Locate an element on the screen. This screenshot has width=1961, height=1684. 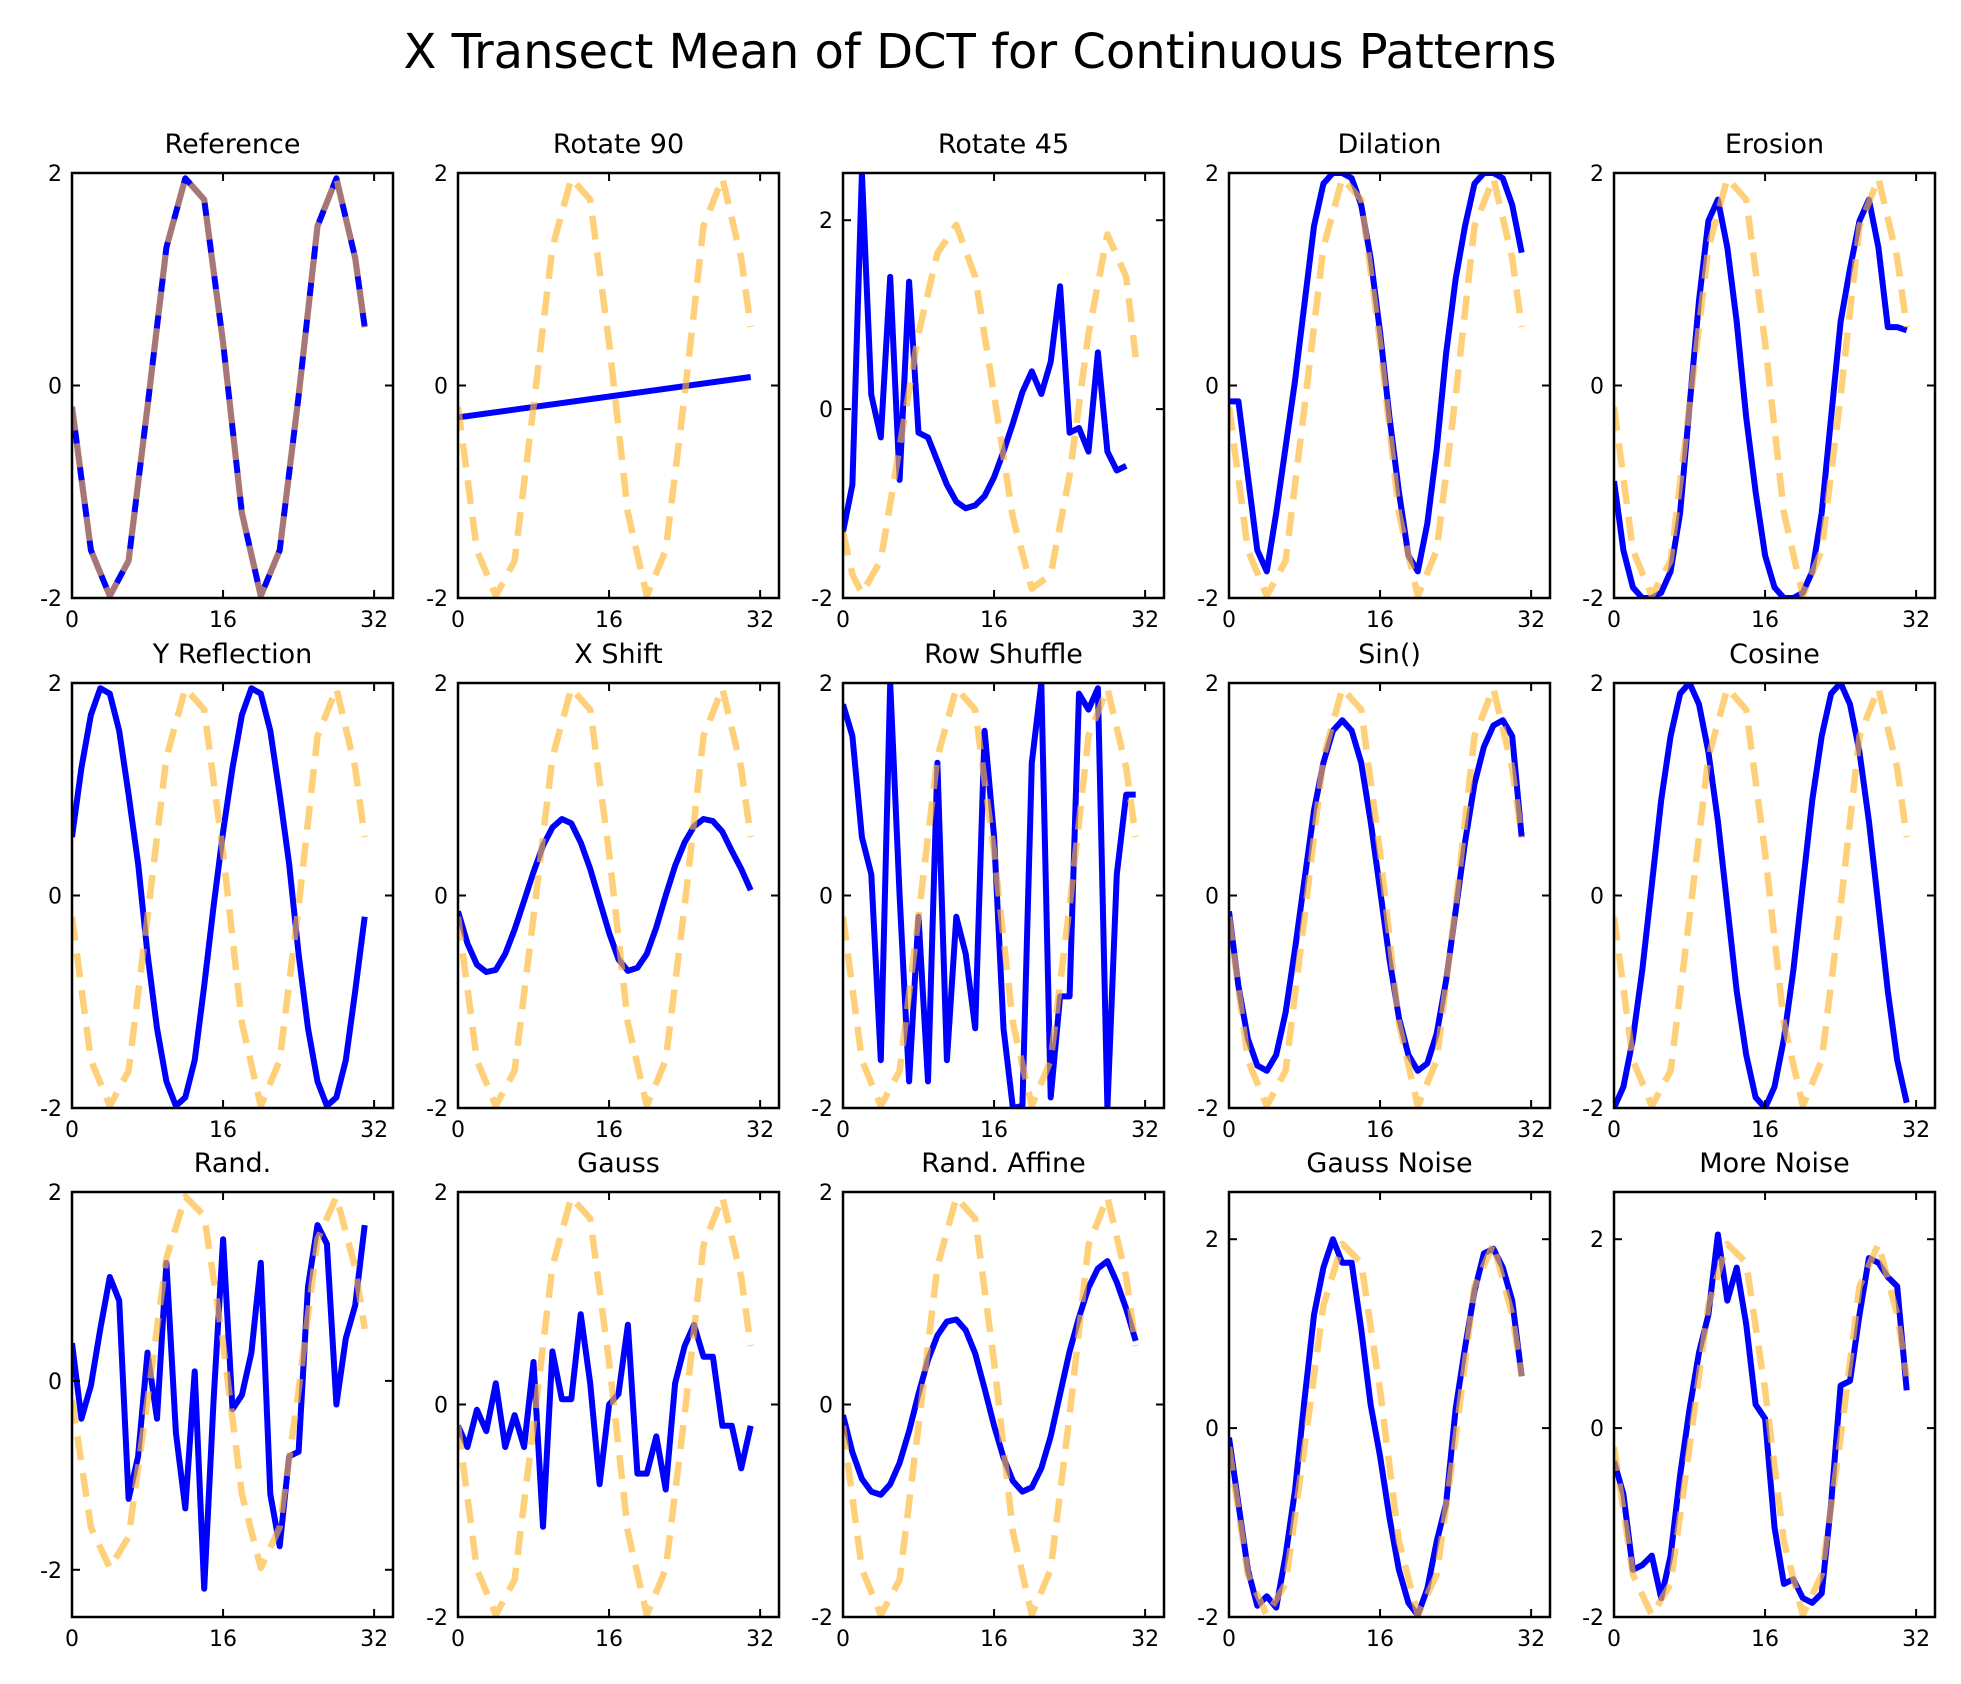
panel-title: Erosion is located at coordinates (1774, 144).